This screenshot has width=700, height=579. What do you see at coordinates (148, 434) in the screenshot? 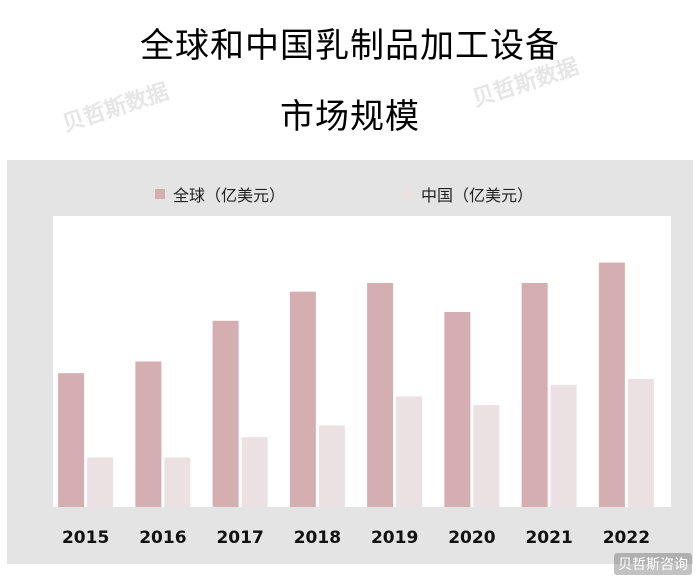
I see `bar-global-2016` at bounding box center [148, 434].